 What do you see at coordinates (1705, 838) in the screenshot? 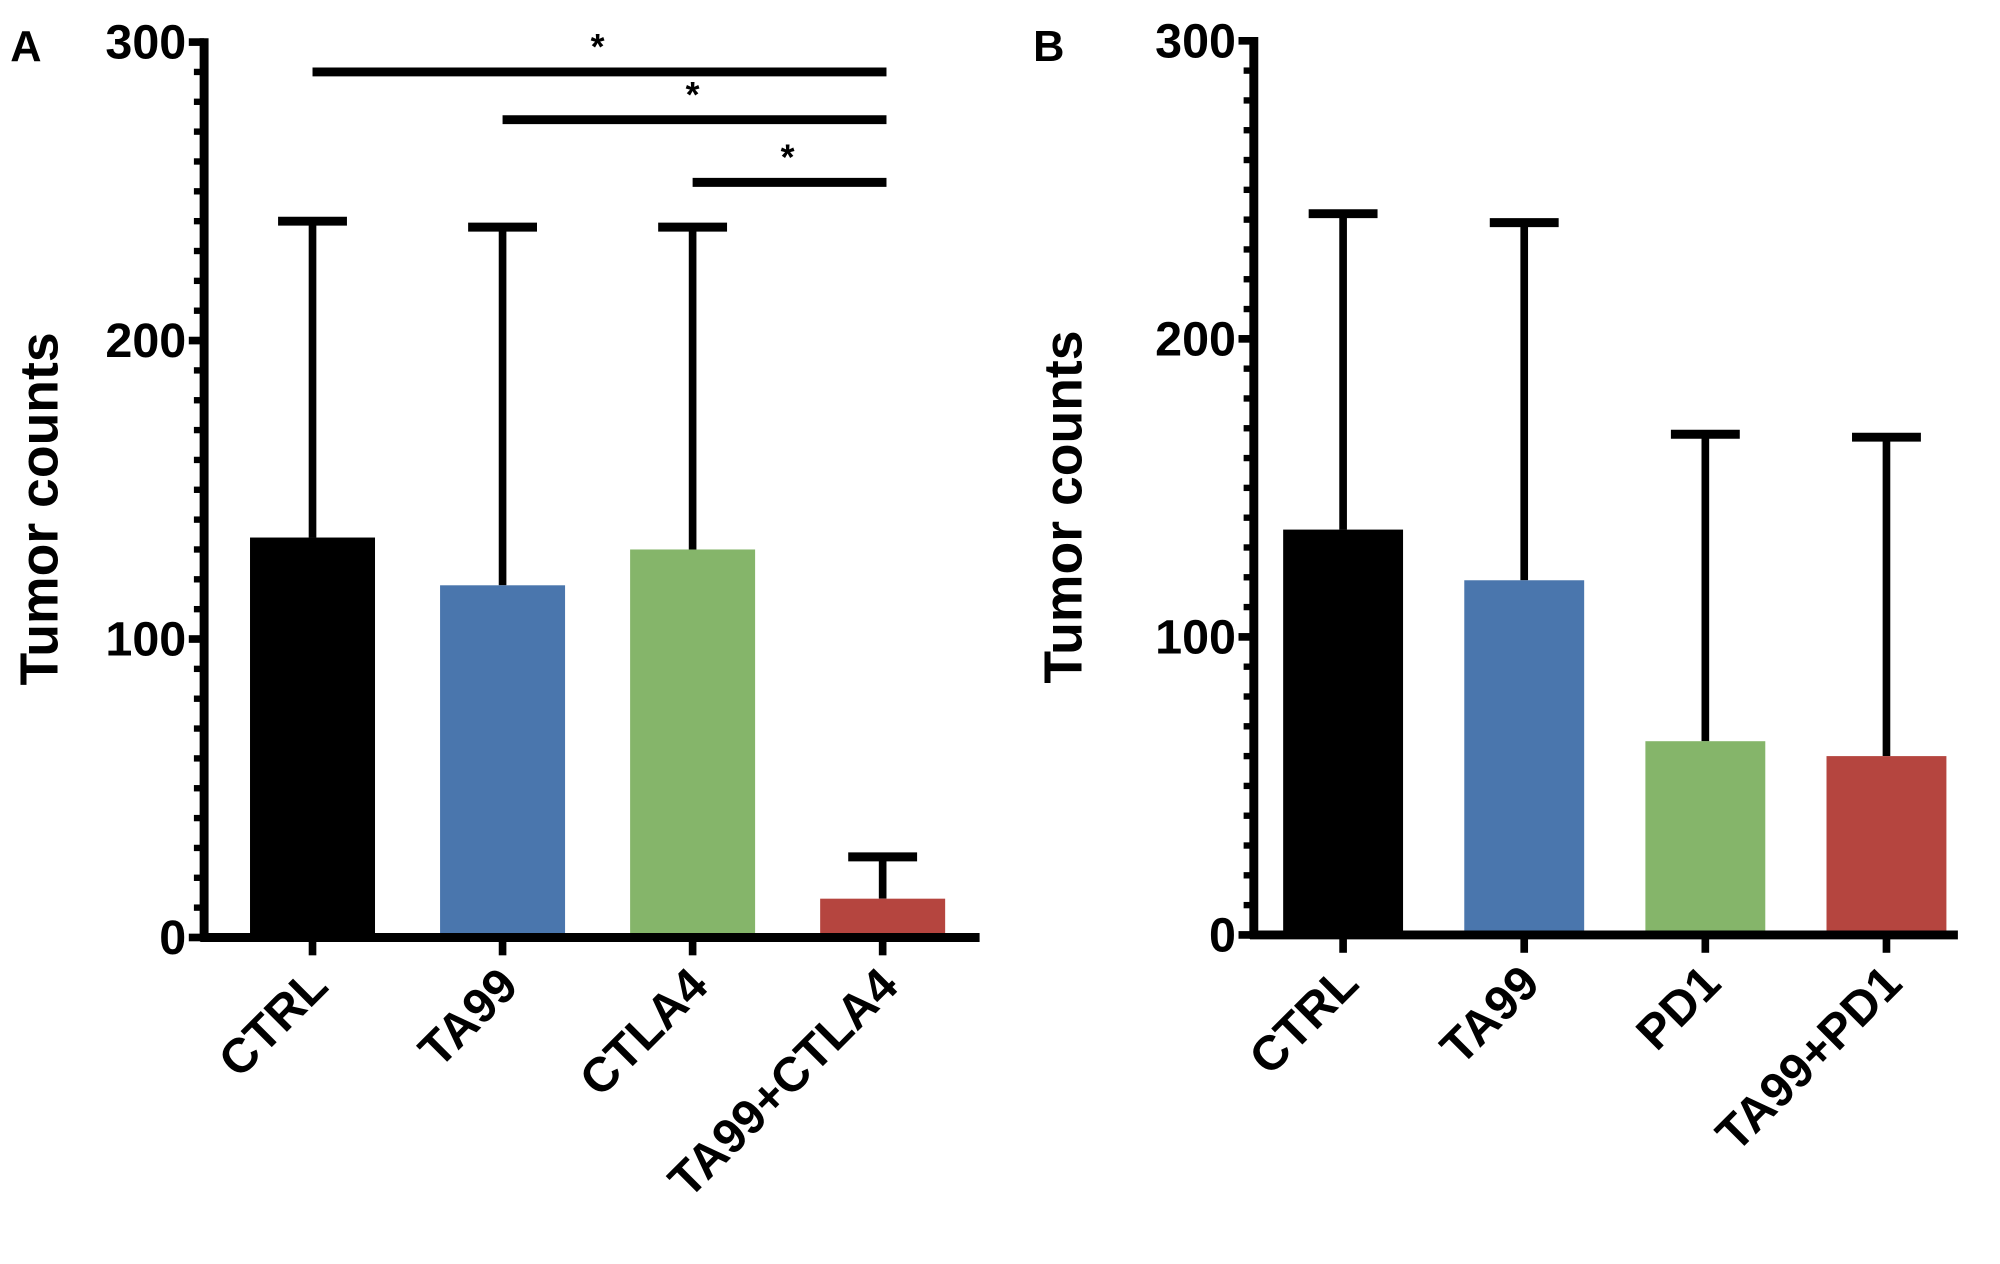
I see `bar-pd1` at bounding box center [1705, 838].